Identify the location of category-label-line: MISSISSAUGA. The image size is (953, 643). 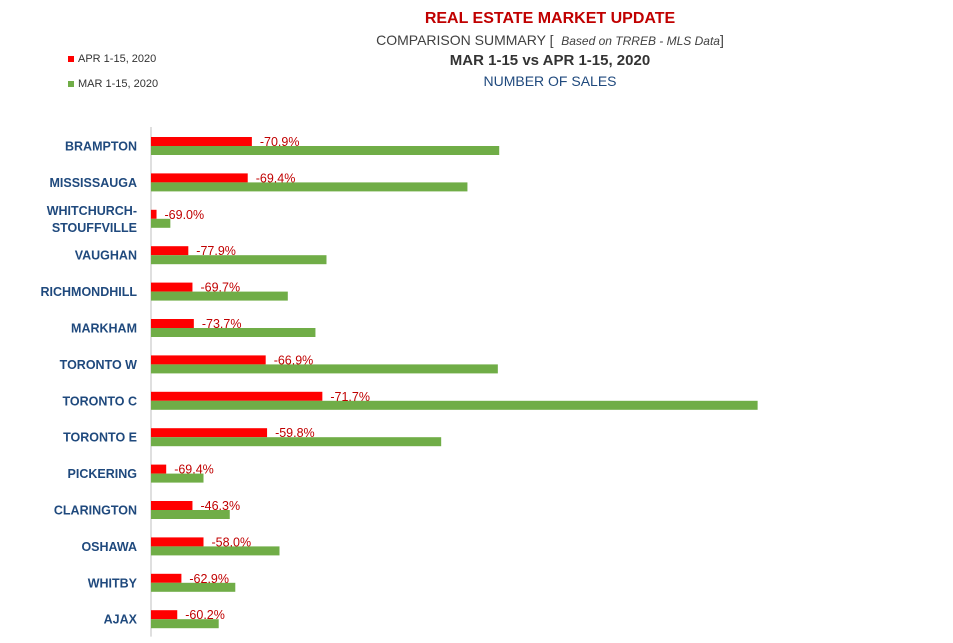
(93, 183).